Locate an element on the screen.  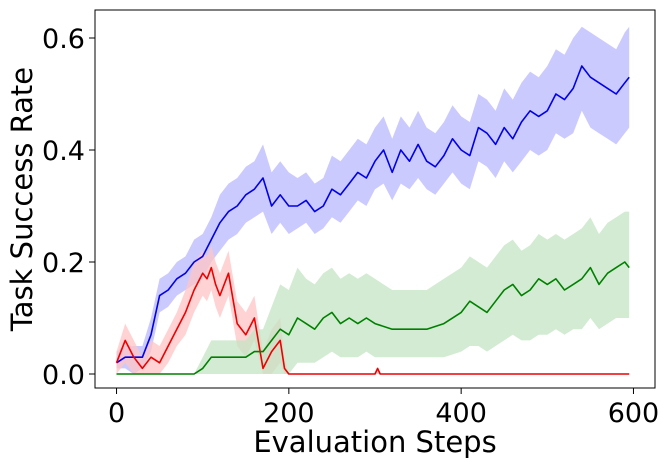
y-axis-title: Task Success Rate is located at coordinates (22, 199).